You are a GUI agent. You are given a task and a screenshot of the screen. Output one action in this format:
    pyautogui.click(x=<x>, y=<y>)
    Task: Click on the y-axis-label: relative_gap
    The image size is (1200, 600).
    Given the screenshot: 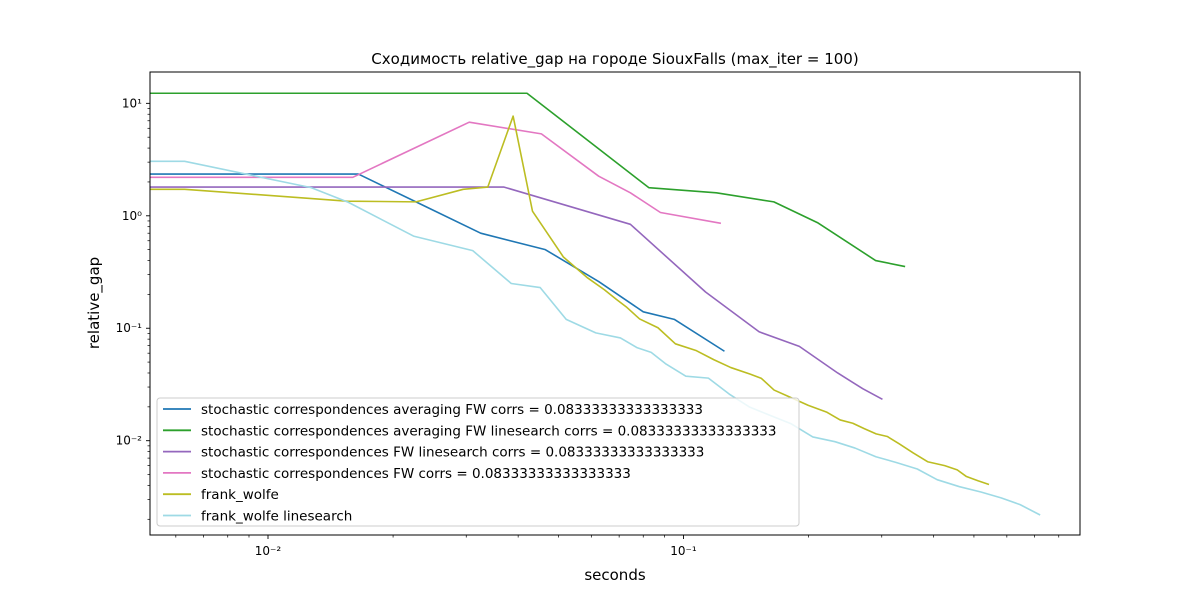 What is the action you would take?
    pyautogui.click(x=94, y=303)
    